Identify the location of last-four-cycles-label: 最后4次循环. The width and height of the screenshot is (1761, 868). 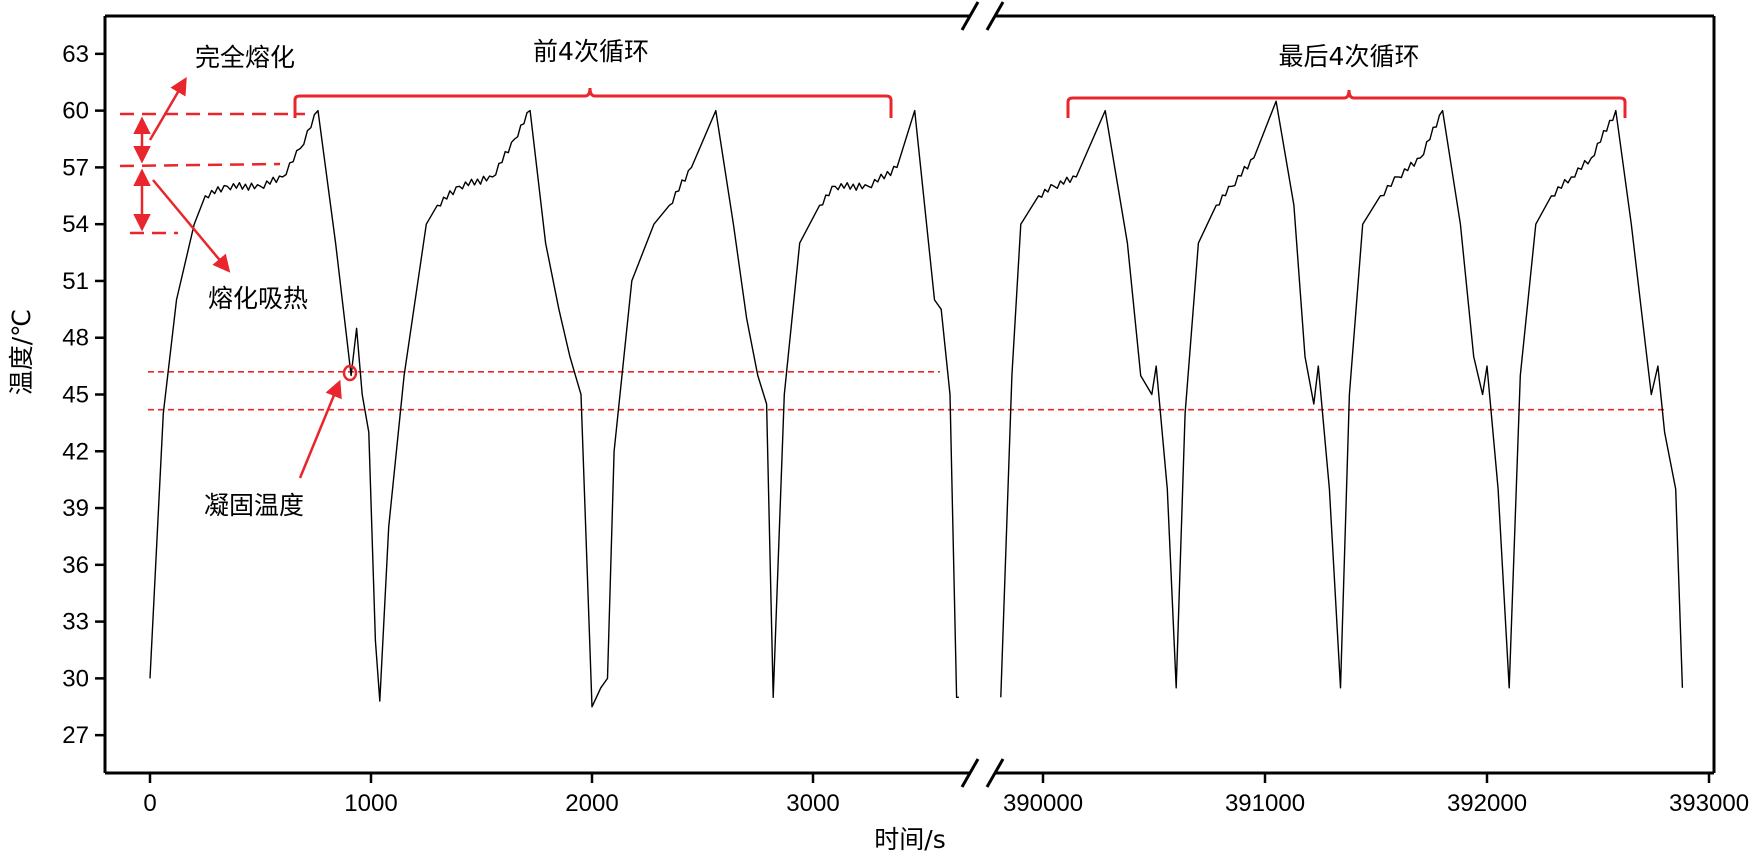
(1349, 56).